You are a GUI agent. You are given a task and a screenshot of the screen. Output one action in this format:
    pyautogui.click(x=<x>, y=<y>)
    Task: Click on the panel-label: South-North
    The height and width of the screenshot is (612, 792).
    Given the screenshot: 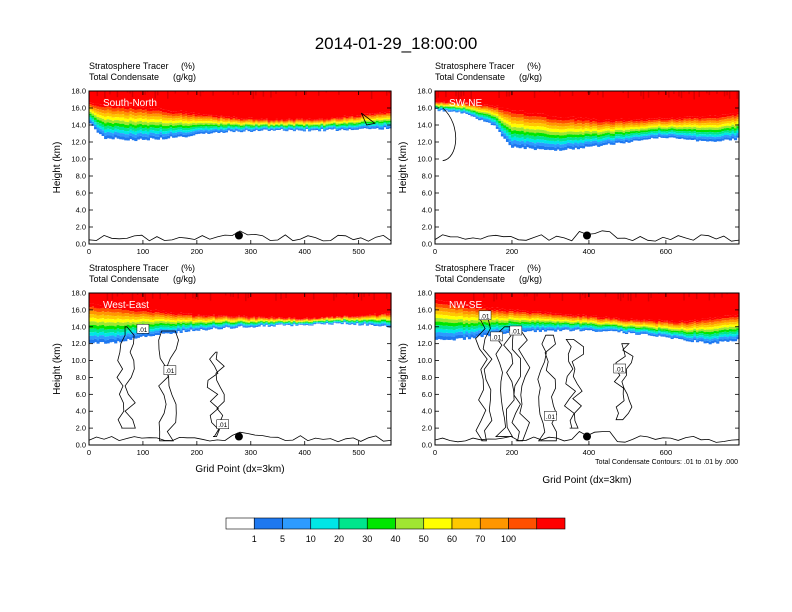 What is the action you would take?
    pyautogui.click(x=130, y=103)
    